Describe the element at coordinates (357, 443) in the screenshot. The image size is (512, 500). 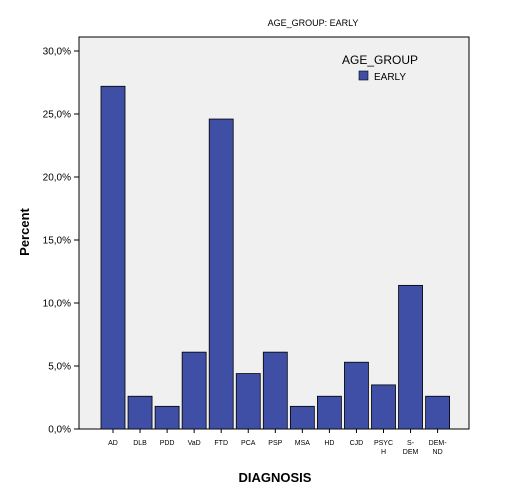
I see `x-tick-label: CJD` at that location.